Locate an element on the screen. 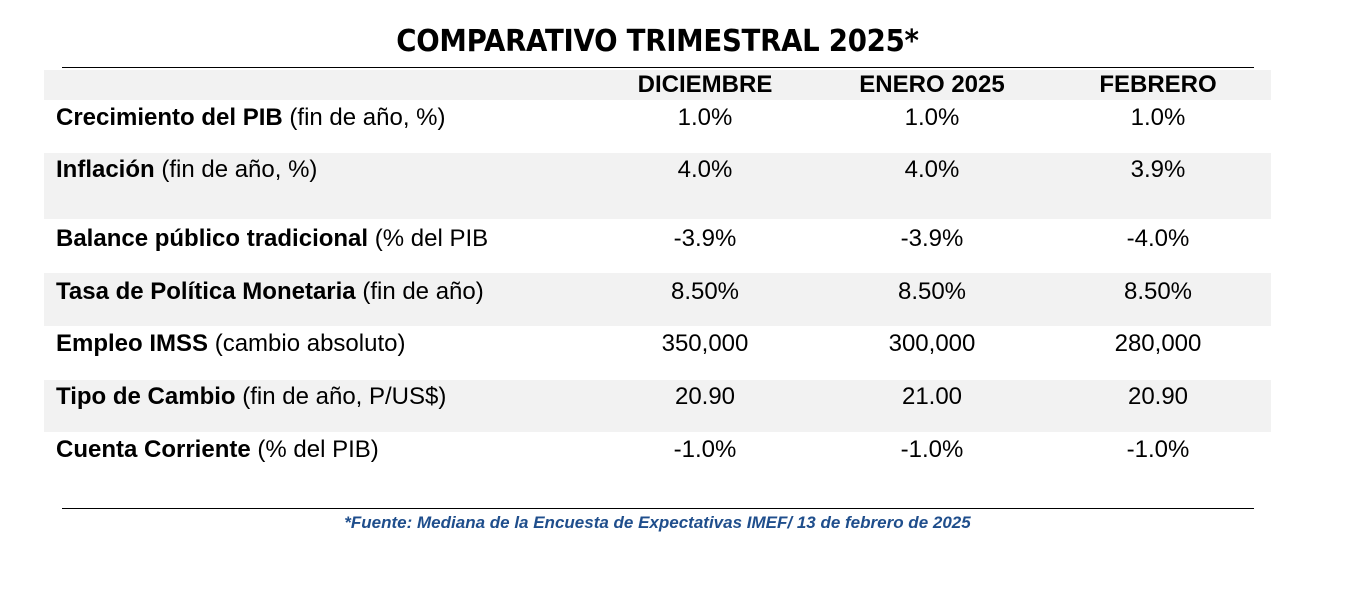 Image resolution: width=1353 pixels, height=601 pixels. column-header-diciembre: DICIEMBRE is located at coordinates (705, 84).